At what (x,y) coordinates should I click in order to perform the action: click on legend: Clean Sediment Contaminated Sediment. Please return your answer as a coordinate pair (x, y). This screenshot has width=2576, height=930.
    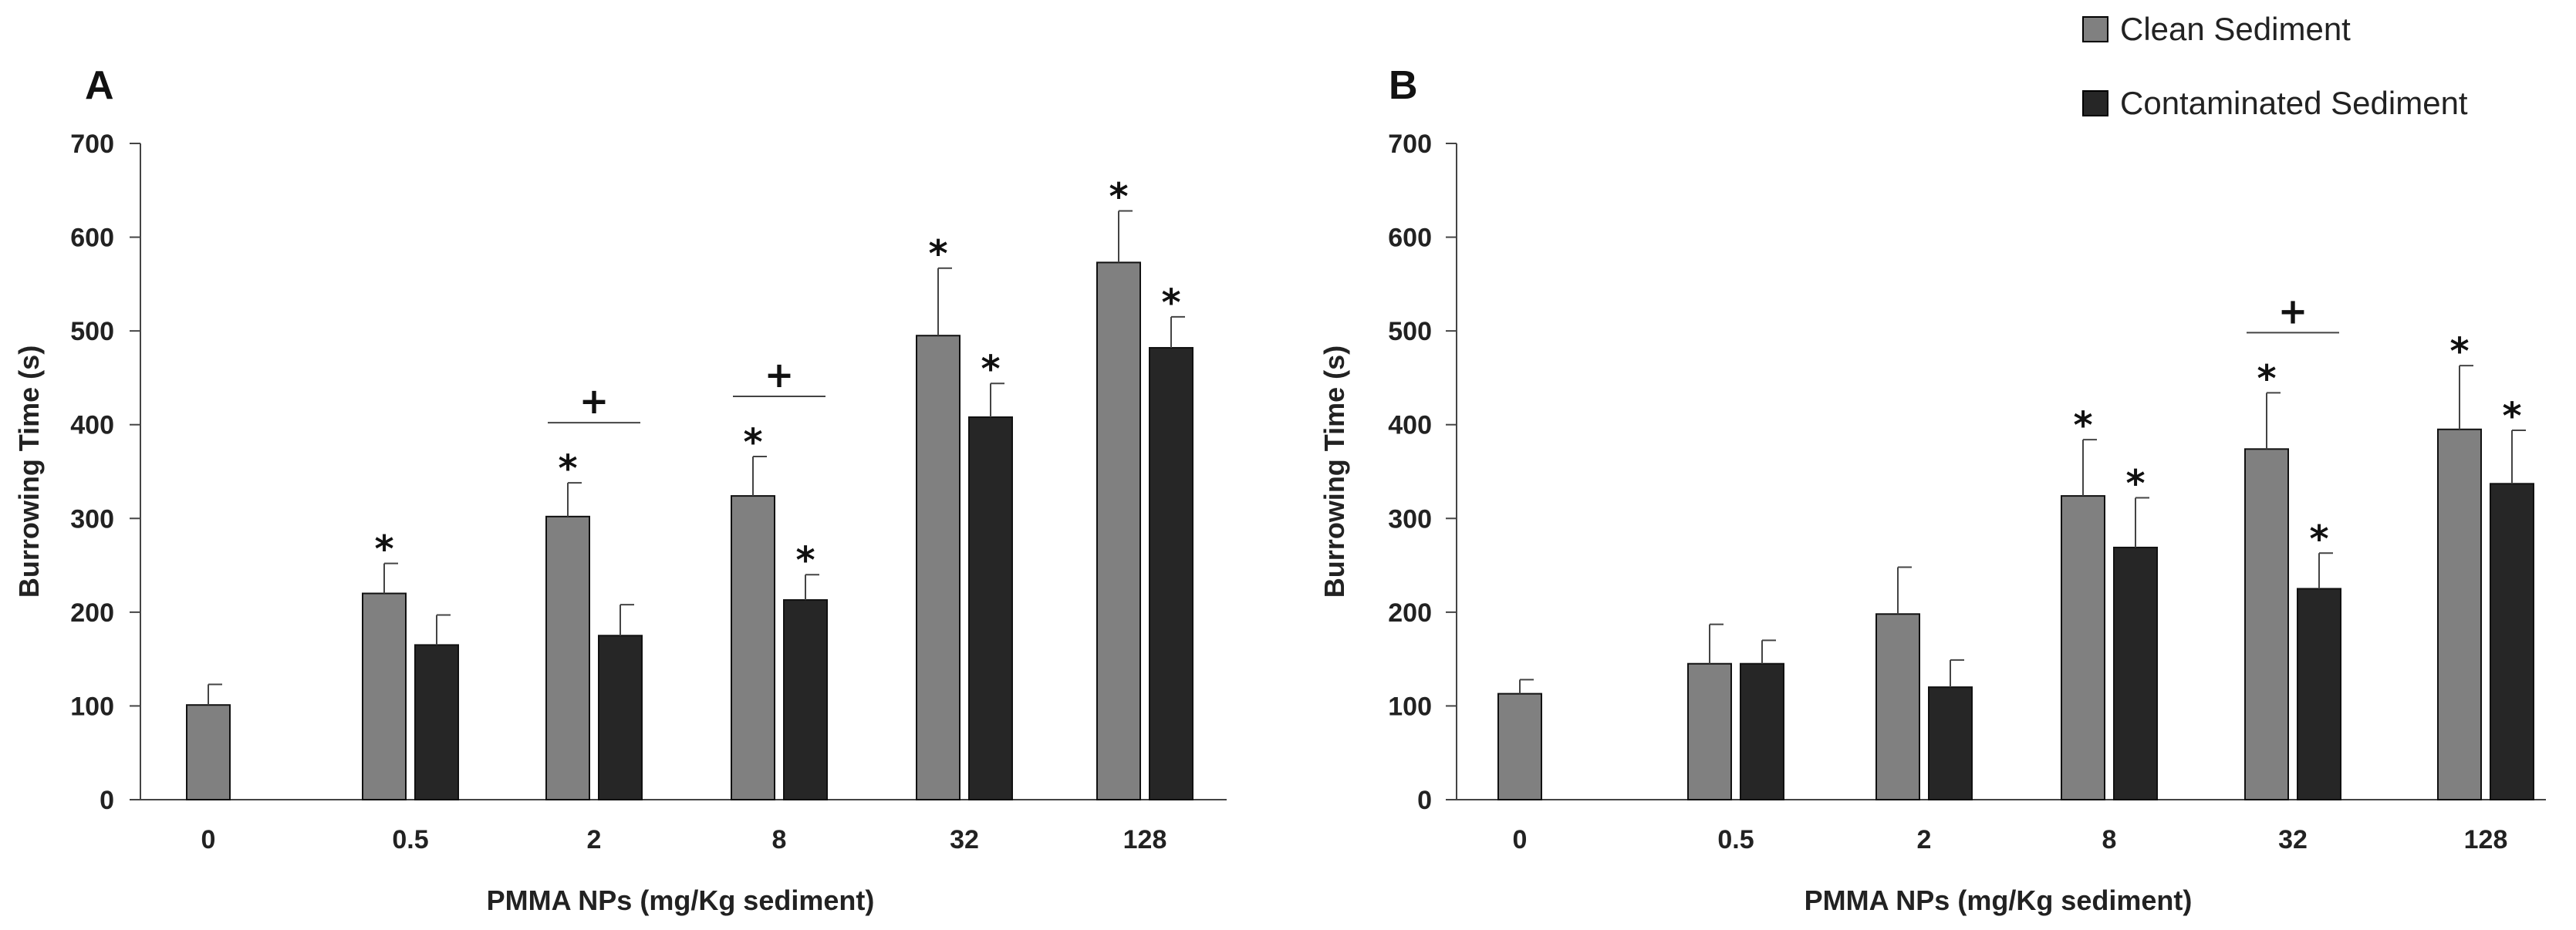
    Looking at the image, I should click on (2275, 66).